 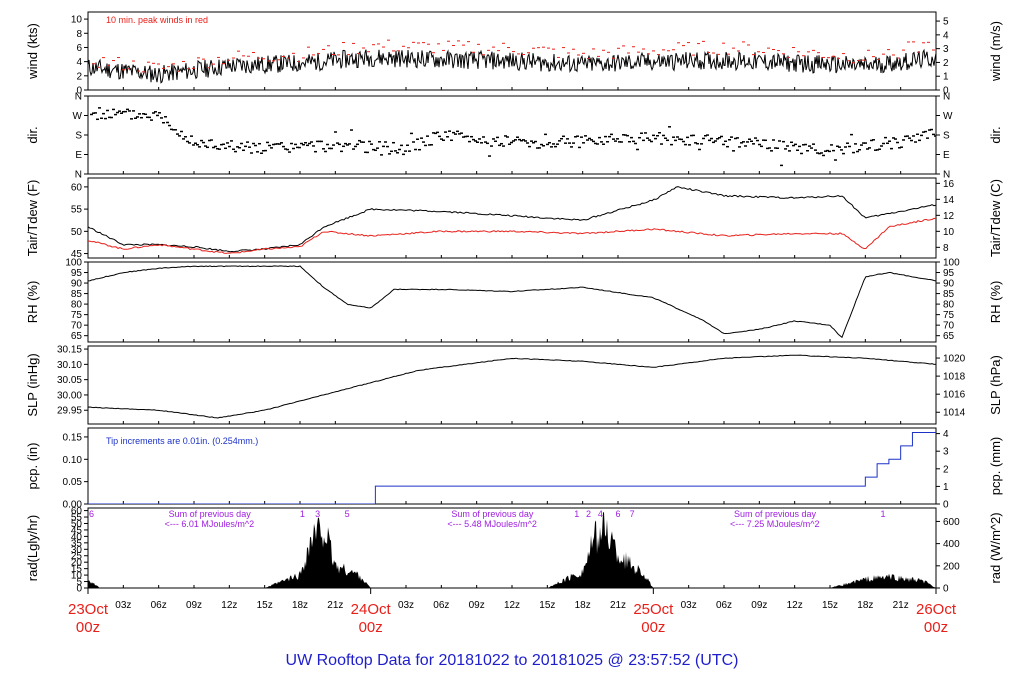 What do you see at coordinates (210, 524) in the screenshot?
I see `rad-day-sum-value: <--- 6.01 MJoules/m^2` at bounding box center [210, 524].